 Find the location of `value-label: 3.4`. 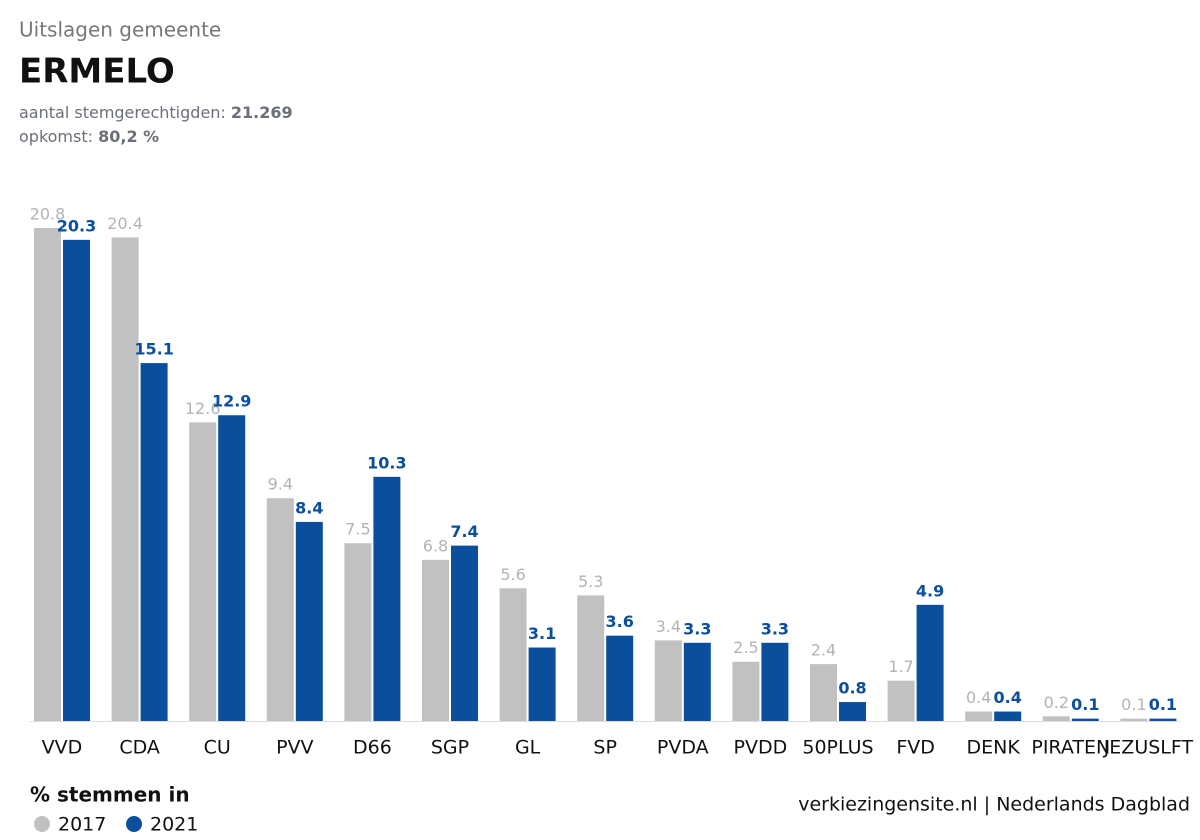

value-label: 3.4 is located at coordinates (668, 626).